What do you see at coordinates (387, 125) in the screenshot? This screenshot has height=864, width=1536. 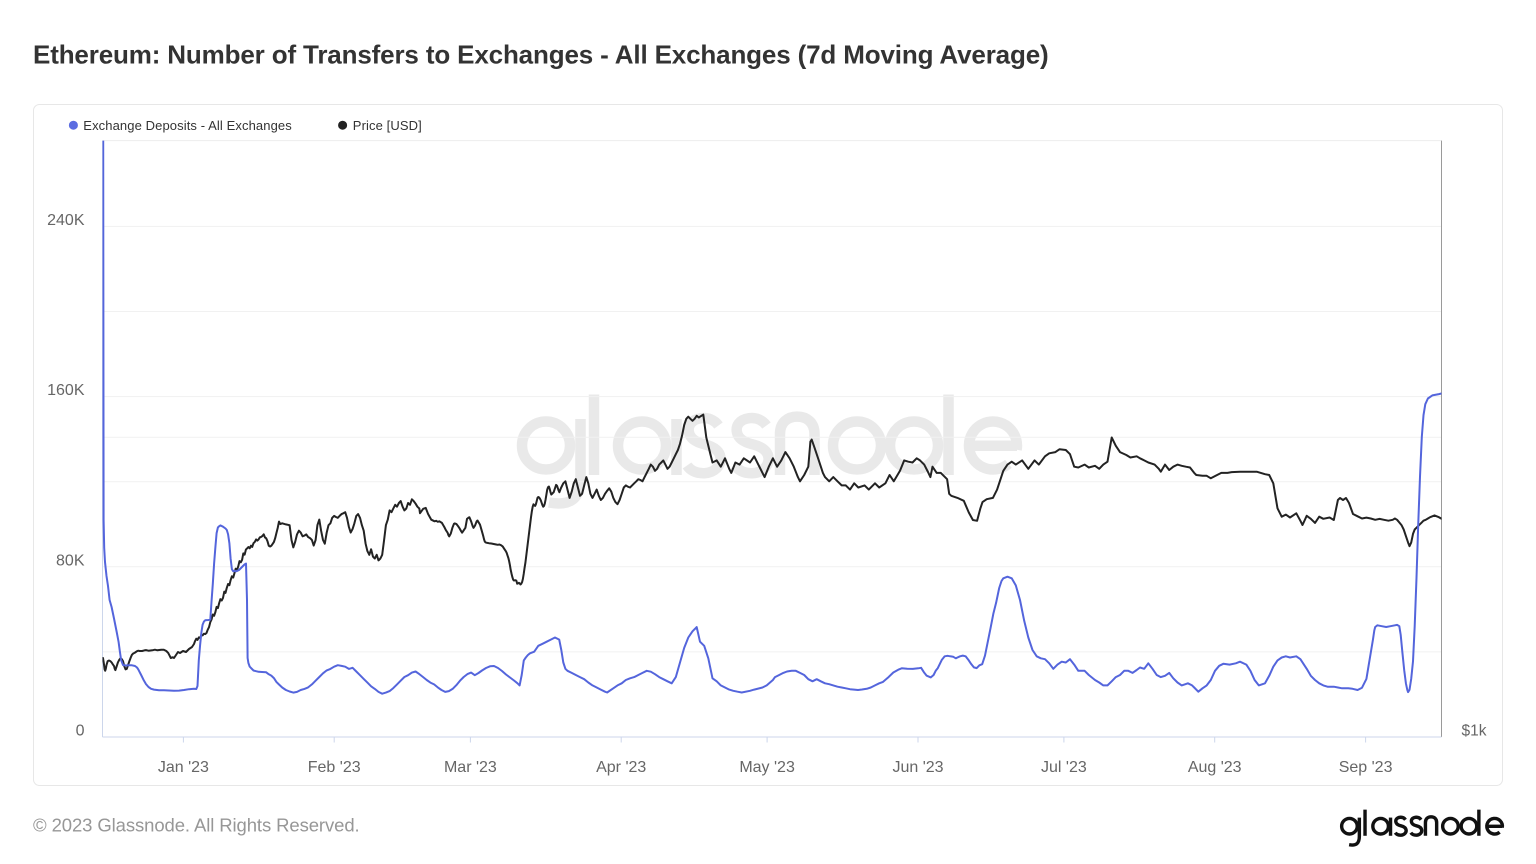 I see `svg-text: Price [USD]` at bounding box center [387, 125].